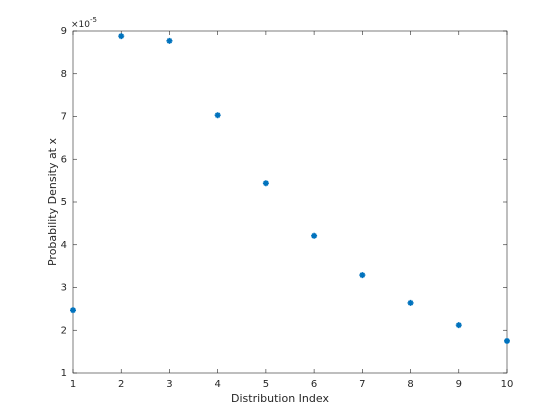  What do you see at coordinates (362, 384) in the screenshot?
I see `x-tick-label: 7` at bounding box center [362, 384].